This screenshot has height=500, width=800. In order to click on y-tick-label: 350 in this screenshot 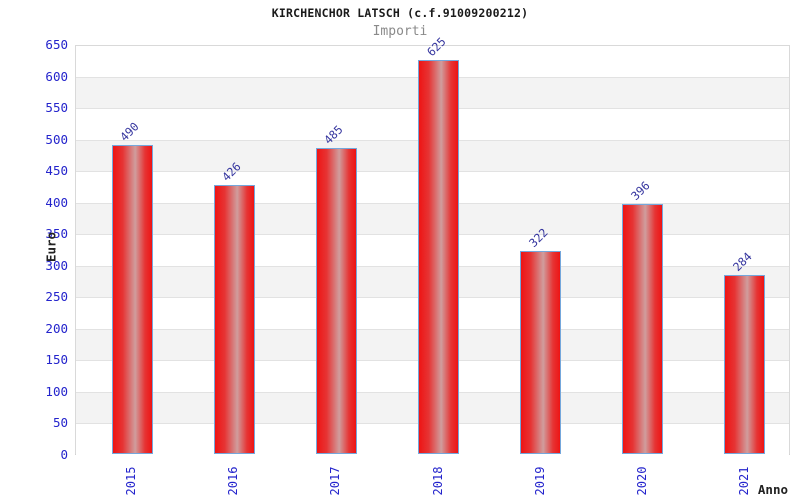, I will do `click(56, 234)`.